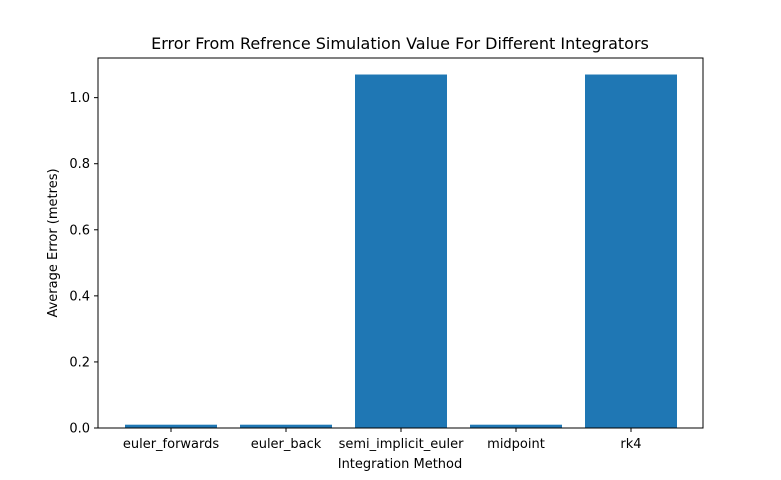 This screenshot has width=781, height=480. What do you see at coordinates (79, 362) in the screenshot?
I see `y-tick-label: 0.2` at bounding box center [79, 362].